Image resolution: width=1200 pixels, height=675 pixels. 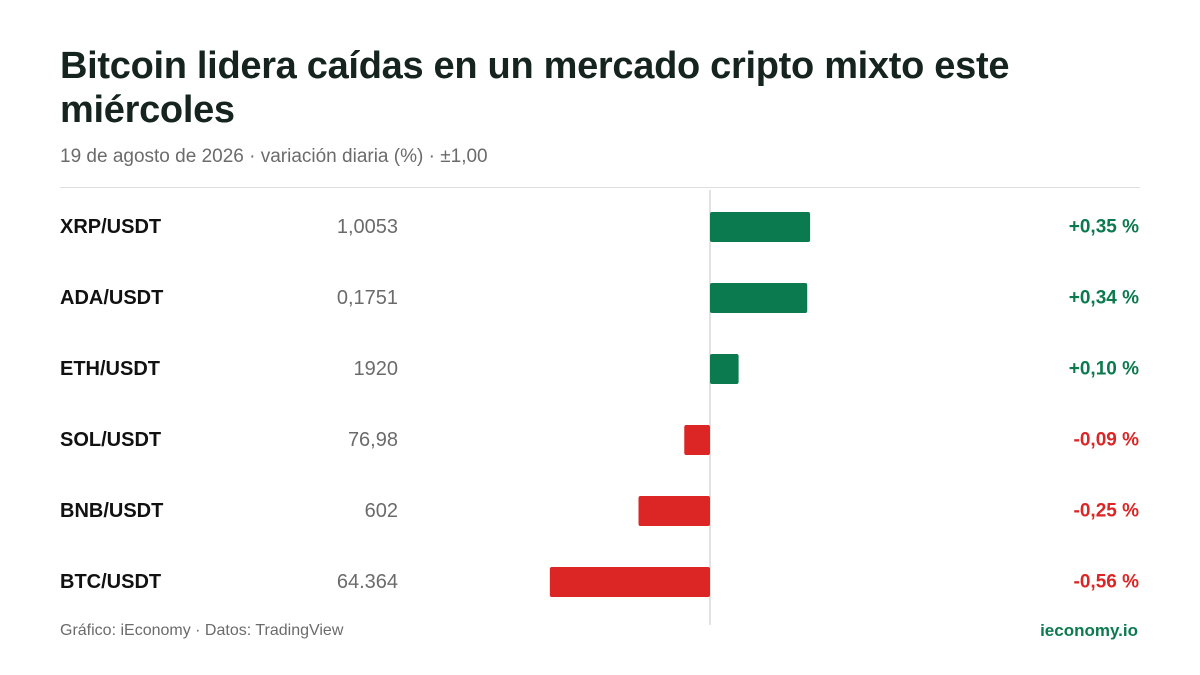 What do you see at coordinates (600, 187) in the screenshot?
I see `header-divider` at bounding box center [600, 187].